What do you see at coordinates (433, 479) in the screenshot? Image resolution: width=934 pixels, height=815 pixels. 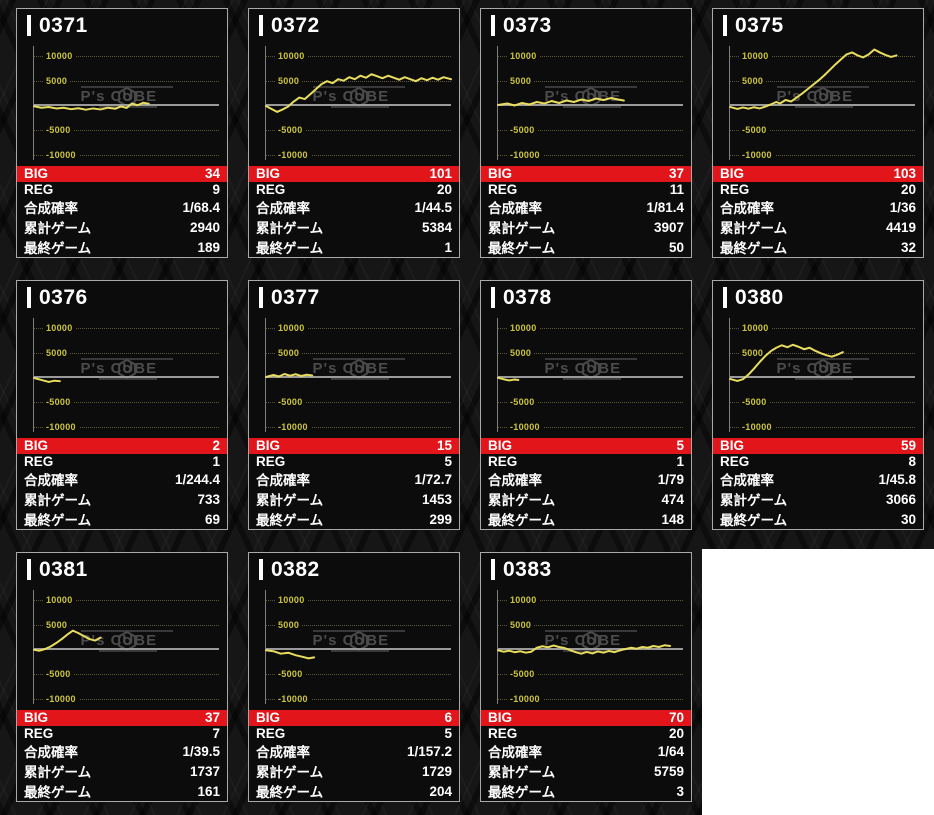 I see `stat-value-probability: 1/72.7` at bounding box center [433, 479].